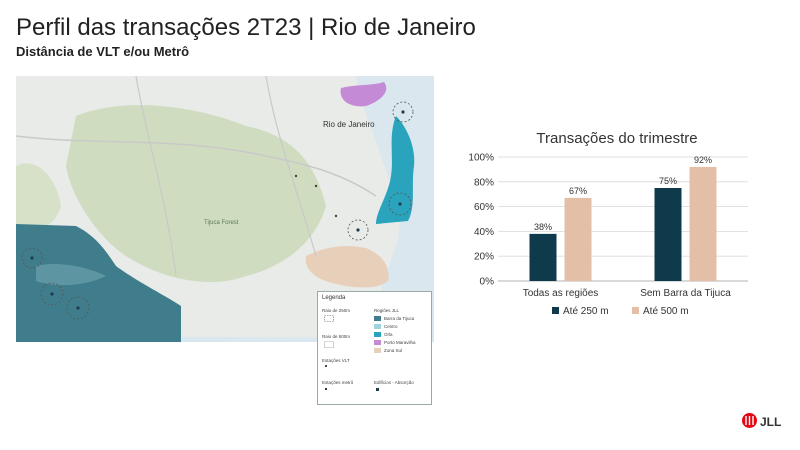 The width and height of the screenshot is (800, 450). What do you see at coordinates (103, 51) in the screenshot?
I see `page-subtitle: Distância de VLT e/ou Metrô` at bounding box center [103, 51].